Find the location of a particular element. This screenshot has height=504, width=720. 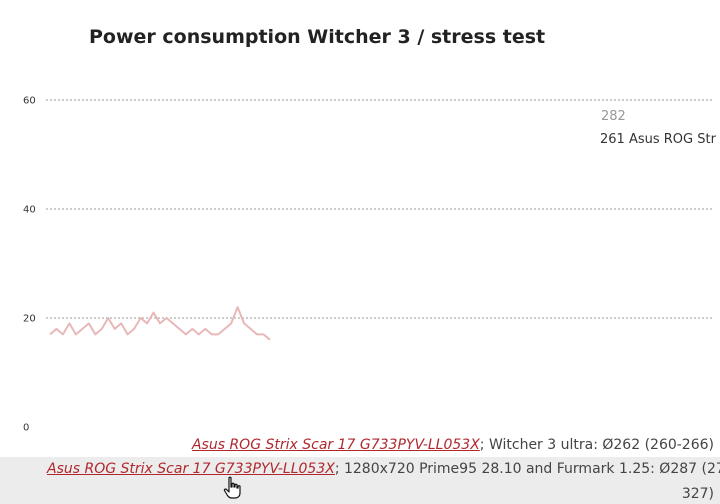

legend-text: ; Witcher 3 ultra: Ø262 (260-266) is located at coordinates (596, 445).